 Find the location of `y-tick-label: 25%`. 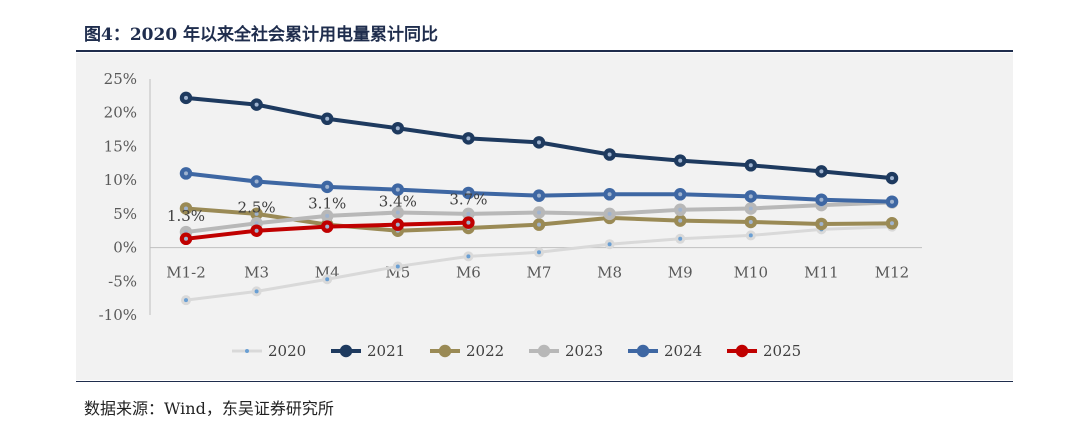

y-tick-label: 25% is located at coordinates (120, 79).